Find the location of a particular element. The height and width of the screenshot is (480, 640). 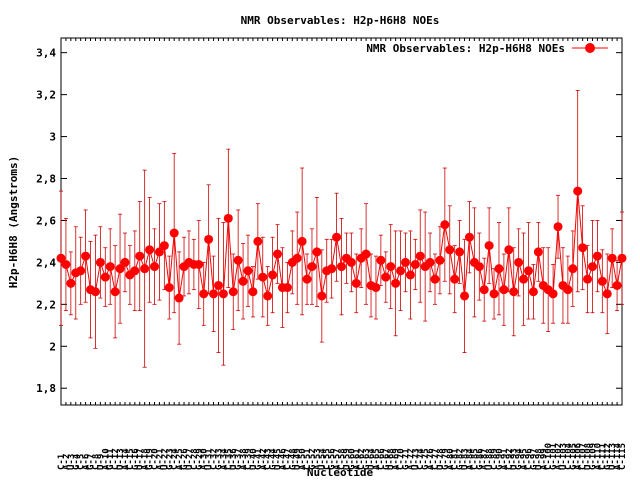

x-tick-label: A-99 is located at coordinates (544, 459).